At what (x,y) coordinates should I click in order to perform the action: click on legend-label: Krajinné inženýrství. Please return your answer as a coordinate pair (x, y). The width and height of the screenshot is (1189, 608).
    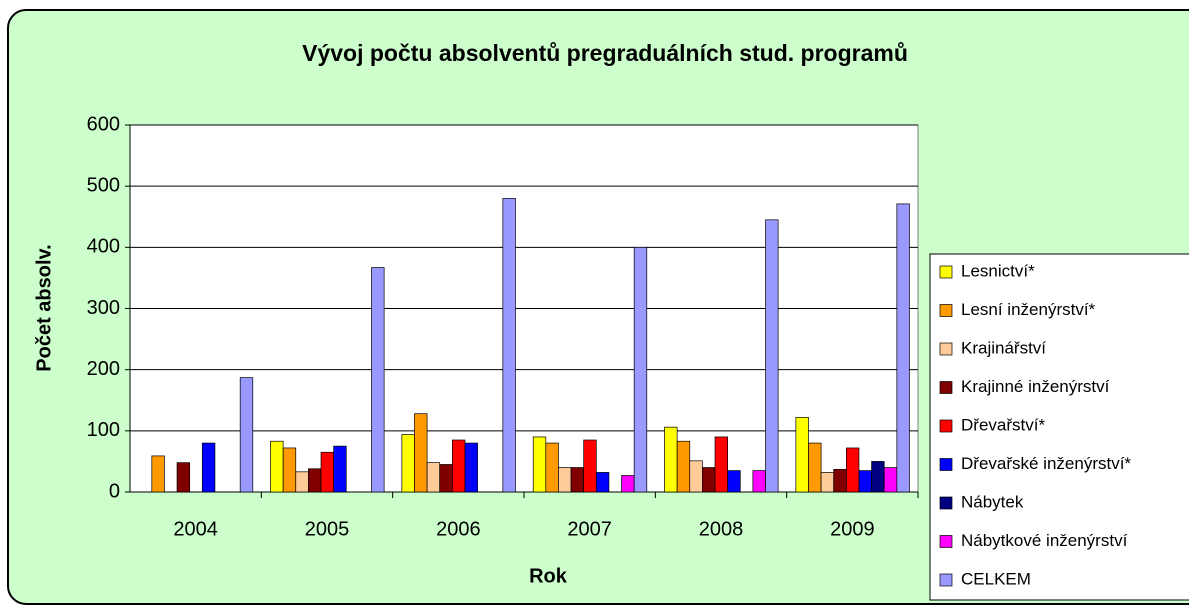
    Looking at the image, I should click on (1035, 386).